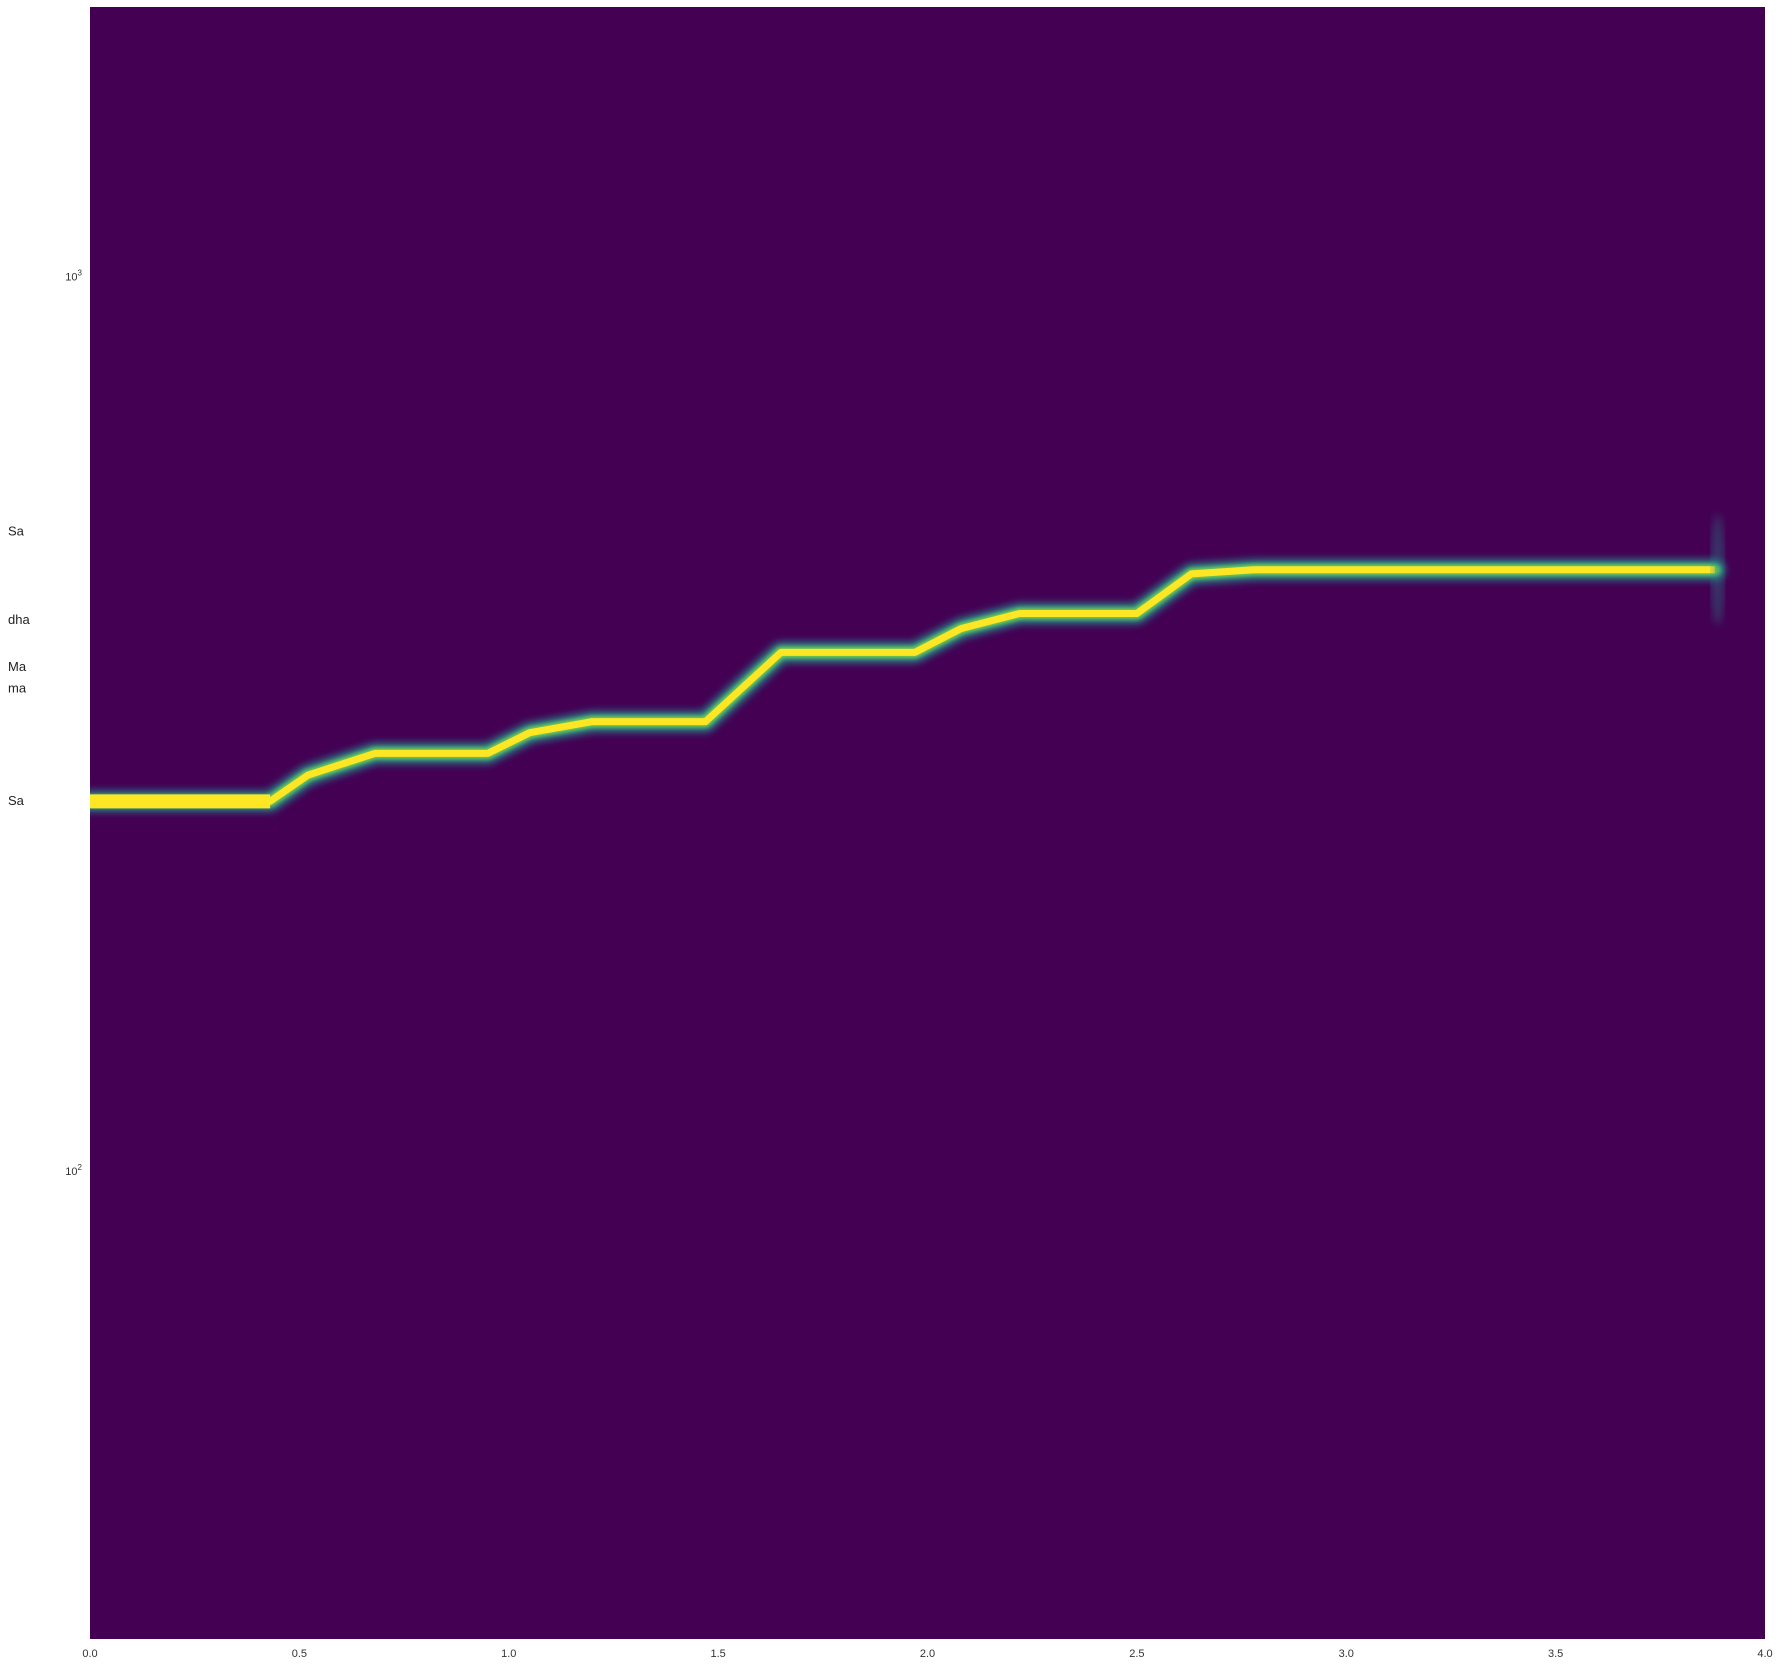  I want to click on pitch-track-tail, so click(1717, 569).